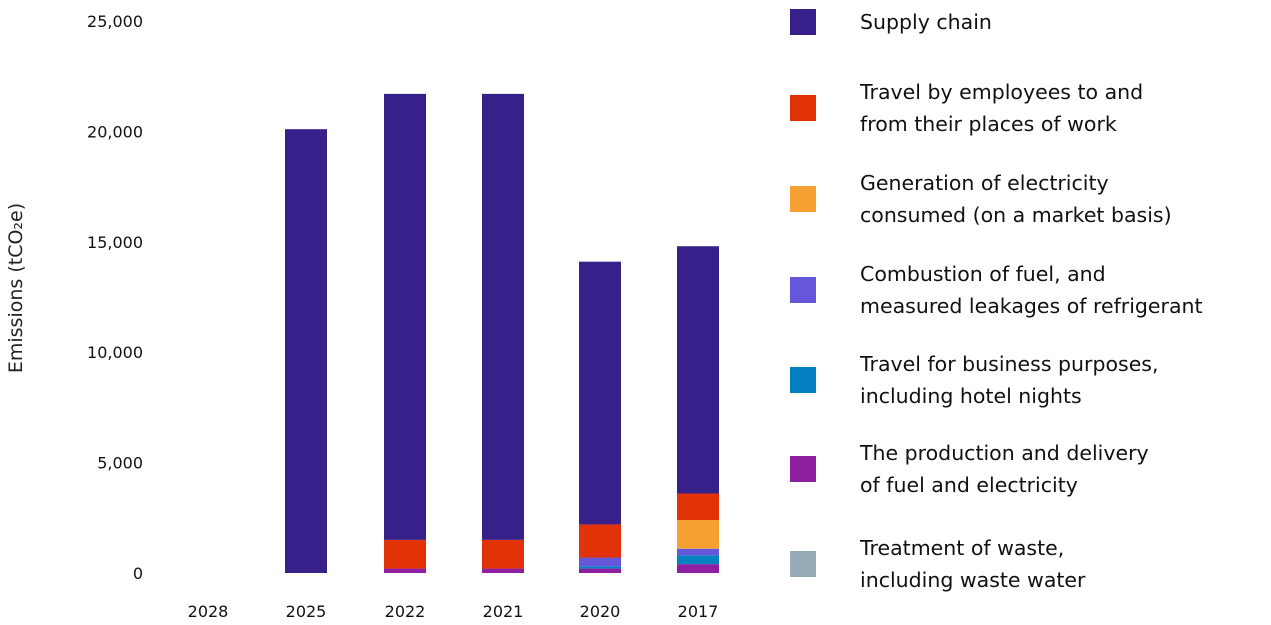  Describe the element at coordinates (1009, 364) in the screenshot. I see `legend-label-line: Travel for business purposes,` at that location.